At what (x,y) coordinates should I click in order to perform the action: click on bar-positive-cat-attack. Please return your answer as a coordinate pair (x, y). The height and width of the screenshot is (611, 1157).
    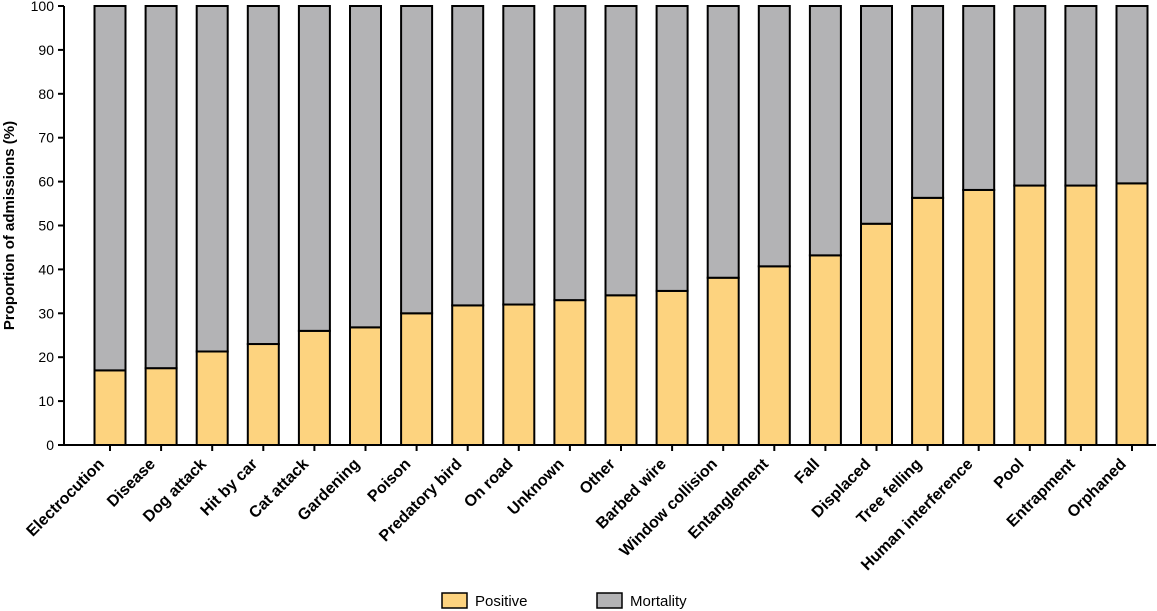
    Looking at the image, I should click on (314, 387).